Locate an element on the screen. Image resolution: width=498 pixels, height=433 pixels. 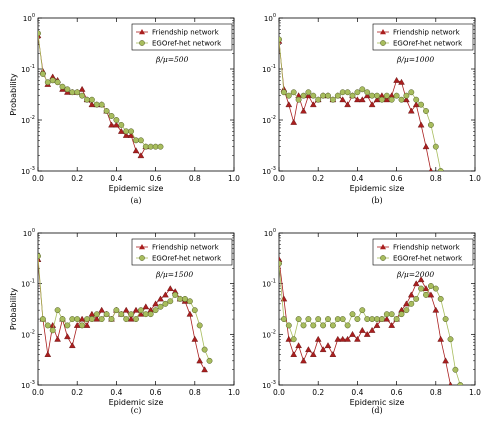
axes-frame is located at coordinates (136, 309).